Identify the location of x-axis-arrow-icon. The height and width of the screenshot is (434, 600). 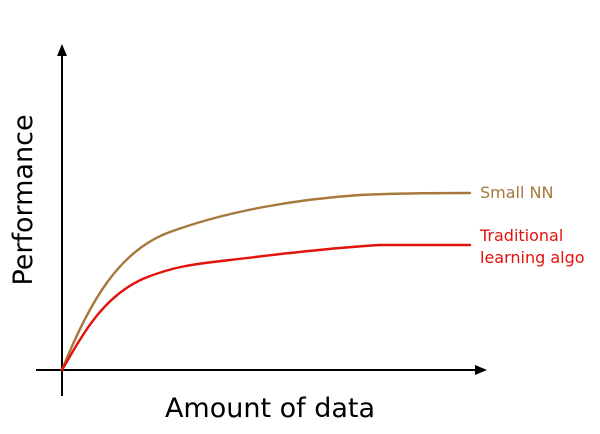
(481, 370).